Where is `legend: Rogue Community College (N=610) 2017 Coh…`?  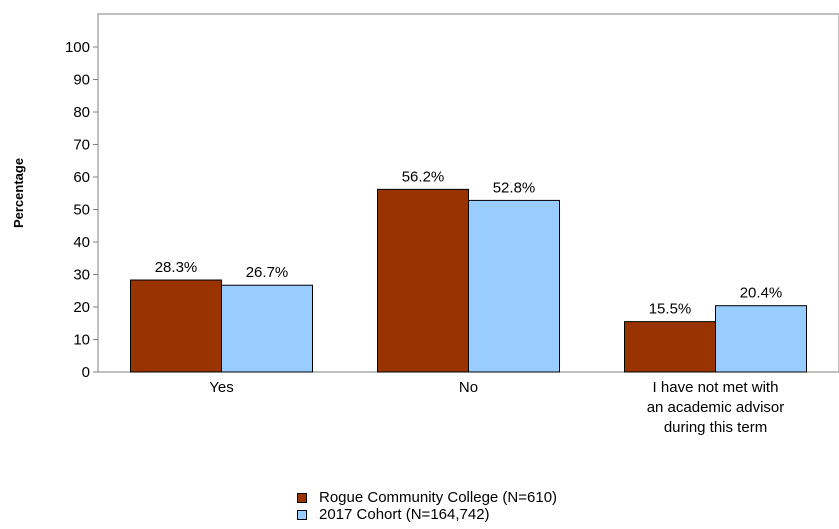
legend: Rogue Community College (N=610) 2017 Coh… is located at coordinates (427, 506).